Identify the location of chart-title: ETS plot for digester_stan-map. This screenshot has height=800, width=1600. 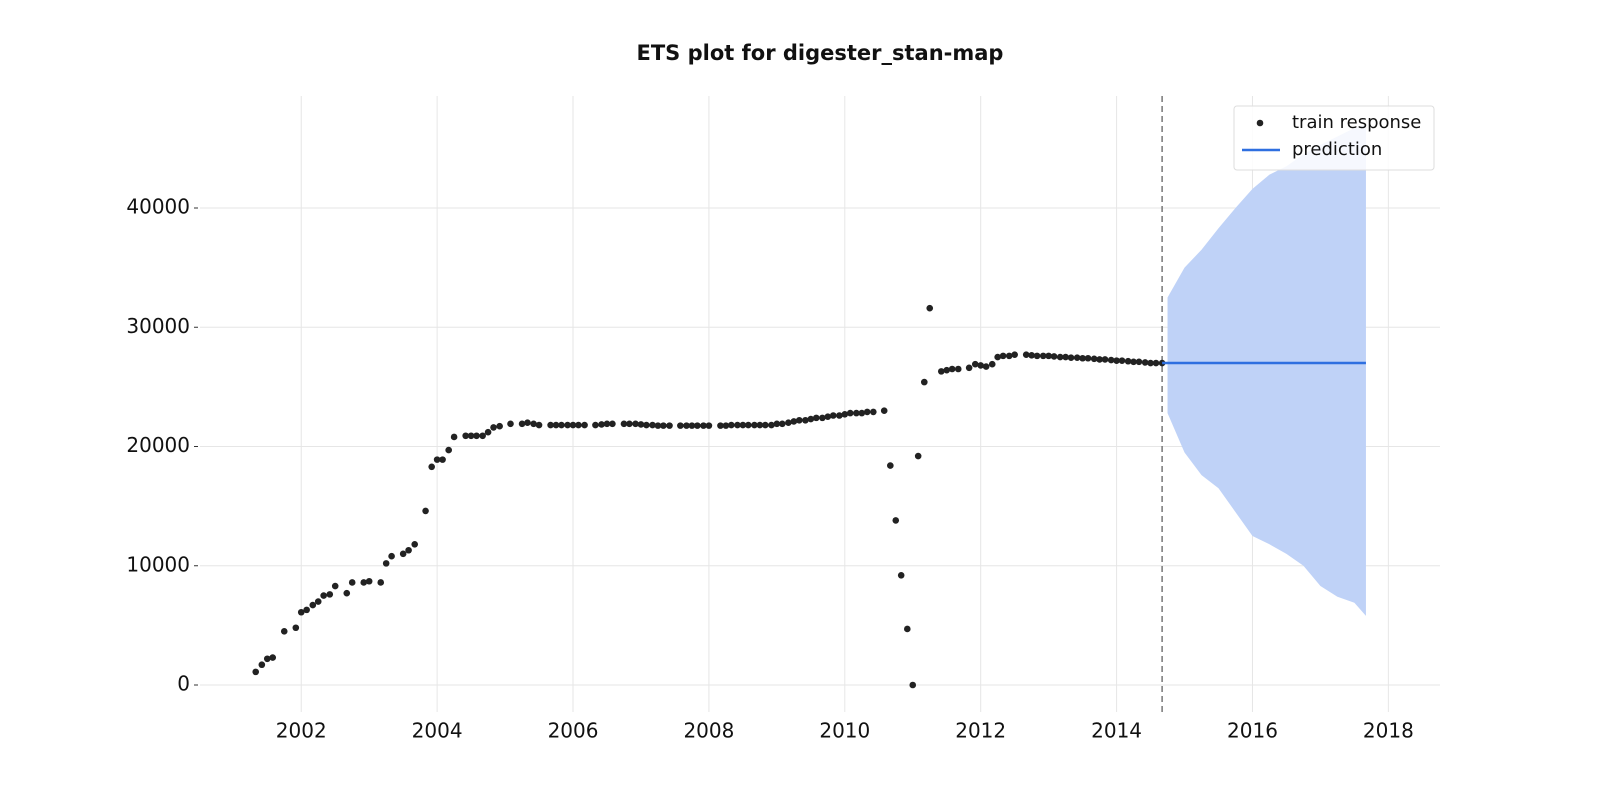
(820, 53).